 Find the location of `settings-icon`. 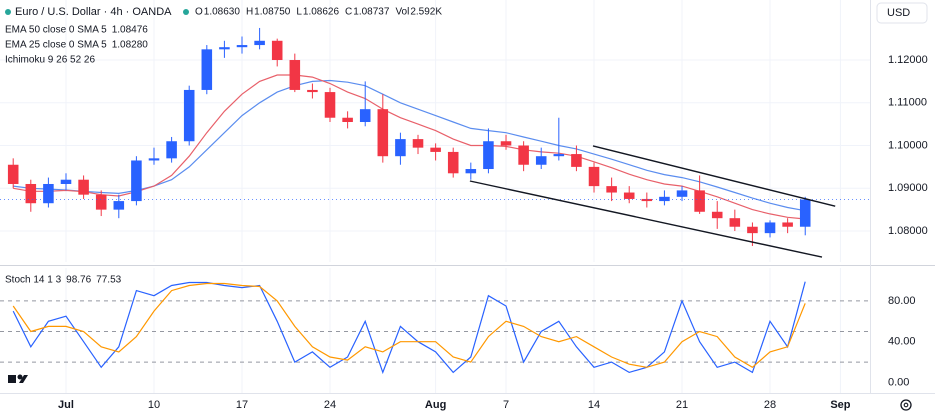

settings-icon is located at coordinates (906, 405).